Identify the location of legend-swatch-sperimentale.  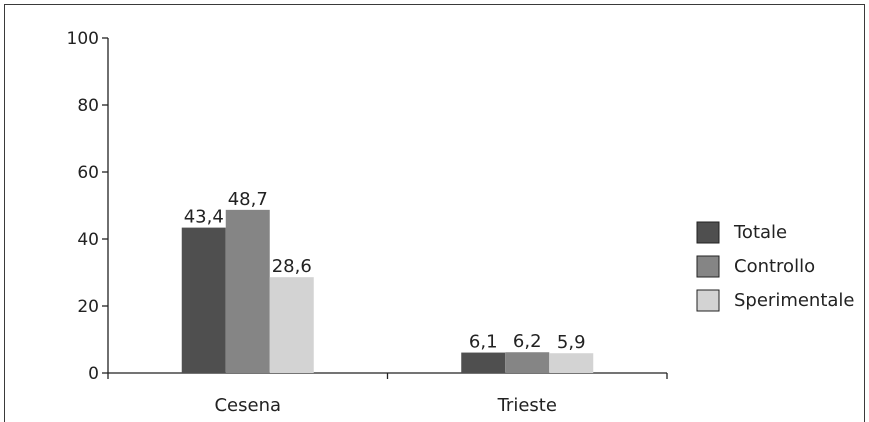
(708, 300).